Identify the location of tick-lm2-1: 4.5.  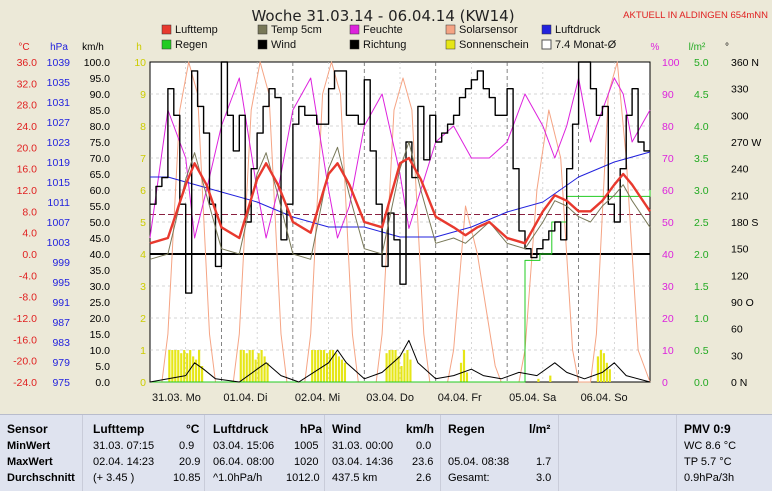
(701, 95).